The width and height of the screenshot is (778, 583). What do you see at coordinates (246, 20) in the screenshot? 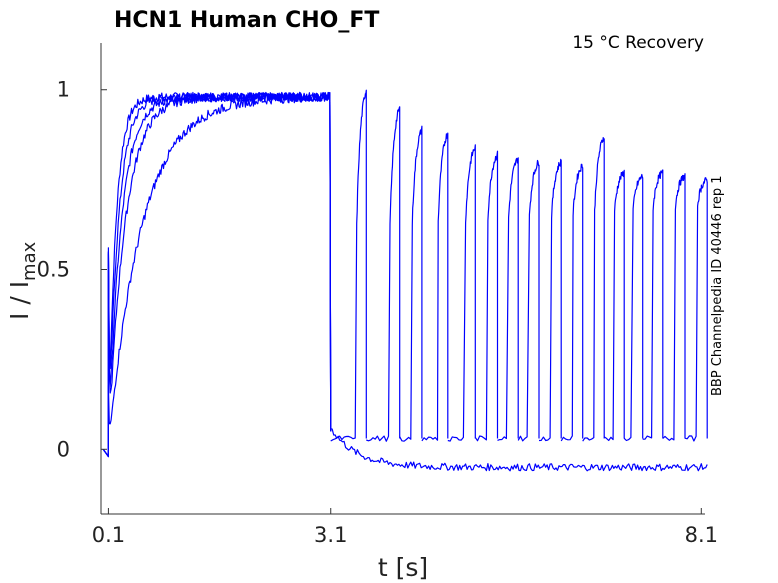
I see `chart-title: HCN1 Human CHO_FT` at bounding box center [246, 20].